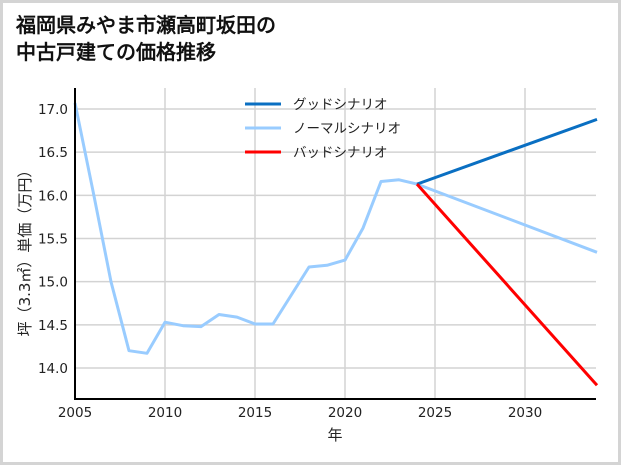 This screenshot has height=465, width=621. I want to click on chart-title-line-1: 福岡県みやま市瀬高町坂田の, so click(146, 25).